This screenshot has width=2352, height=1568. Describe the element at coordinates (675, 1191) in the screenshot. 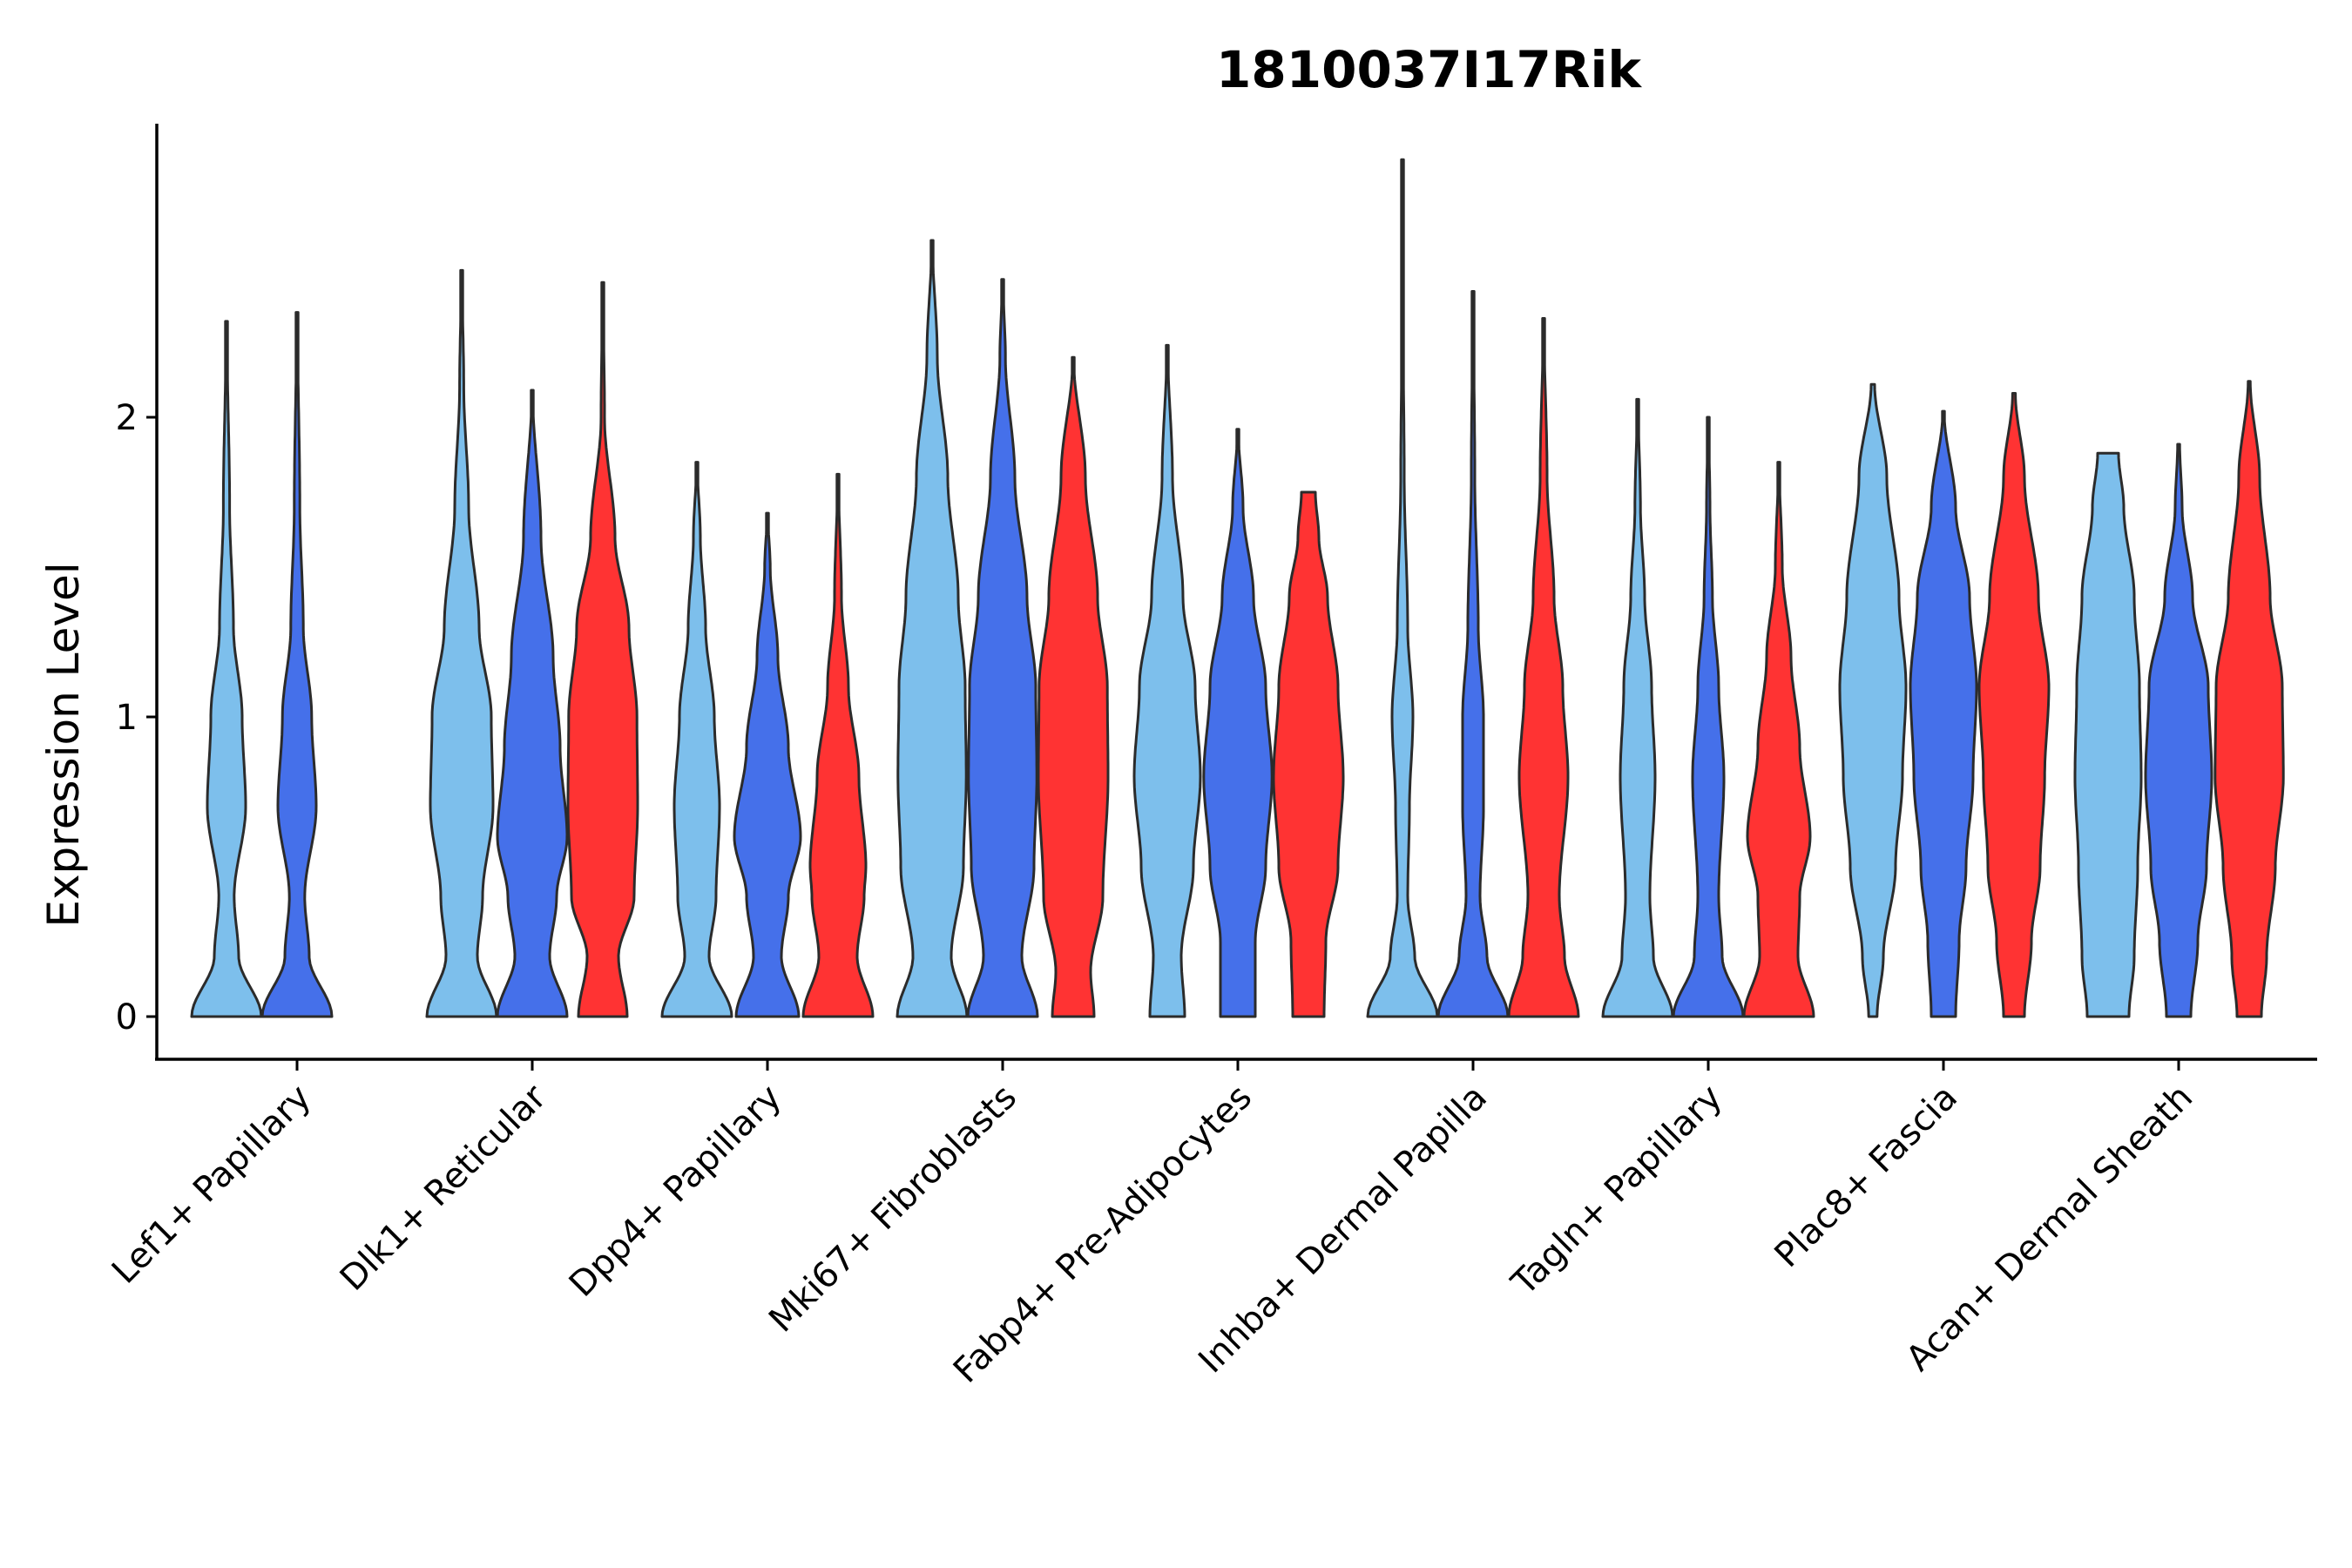

I see `x-tick-label: Dpp4+ Papillary` at that location.